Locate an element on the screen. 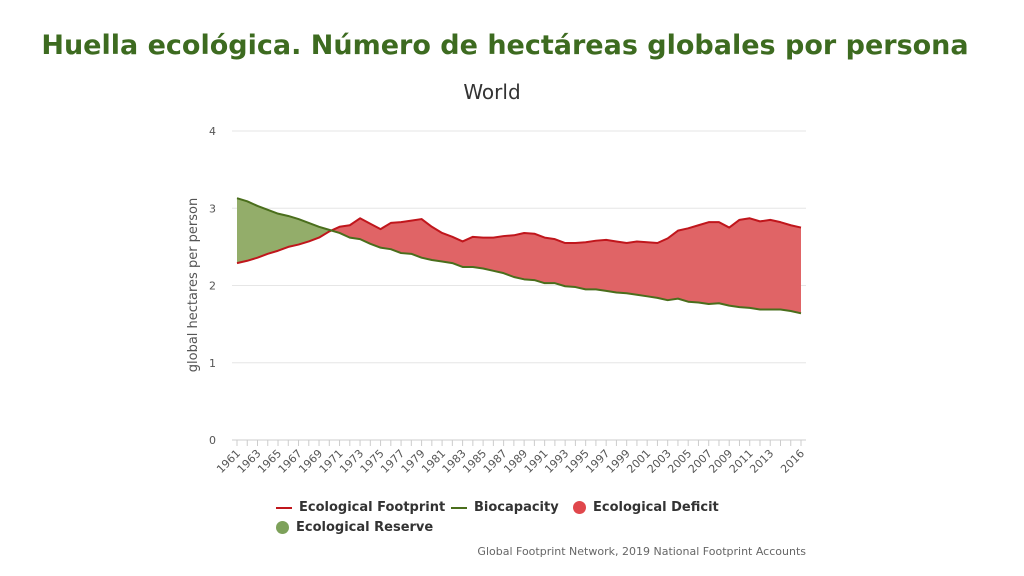  legend-label-biocapacity: Biocapacity is located at coordinates (516, 507).